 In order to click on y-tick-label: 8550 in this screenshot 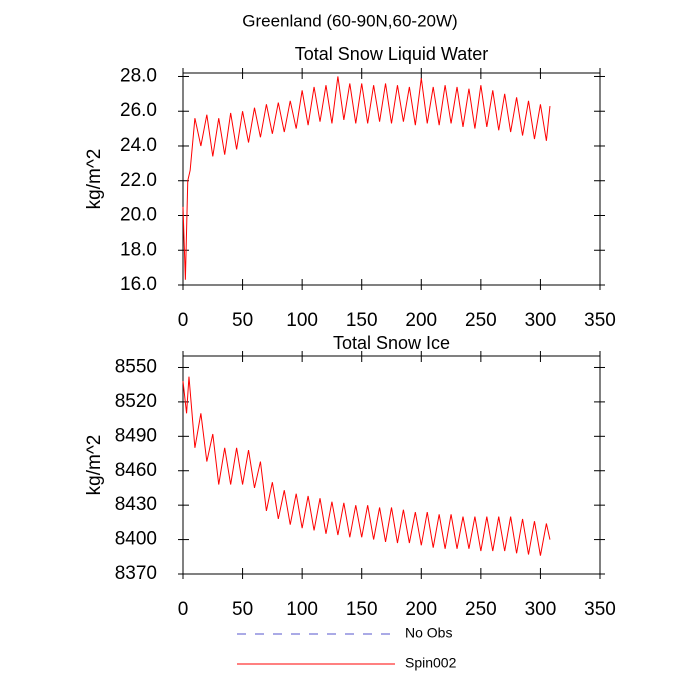, I will do `click(136, 366)`.